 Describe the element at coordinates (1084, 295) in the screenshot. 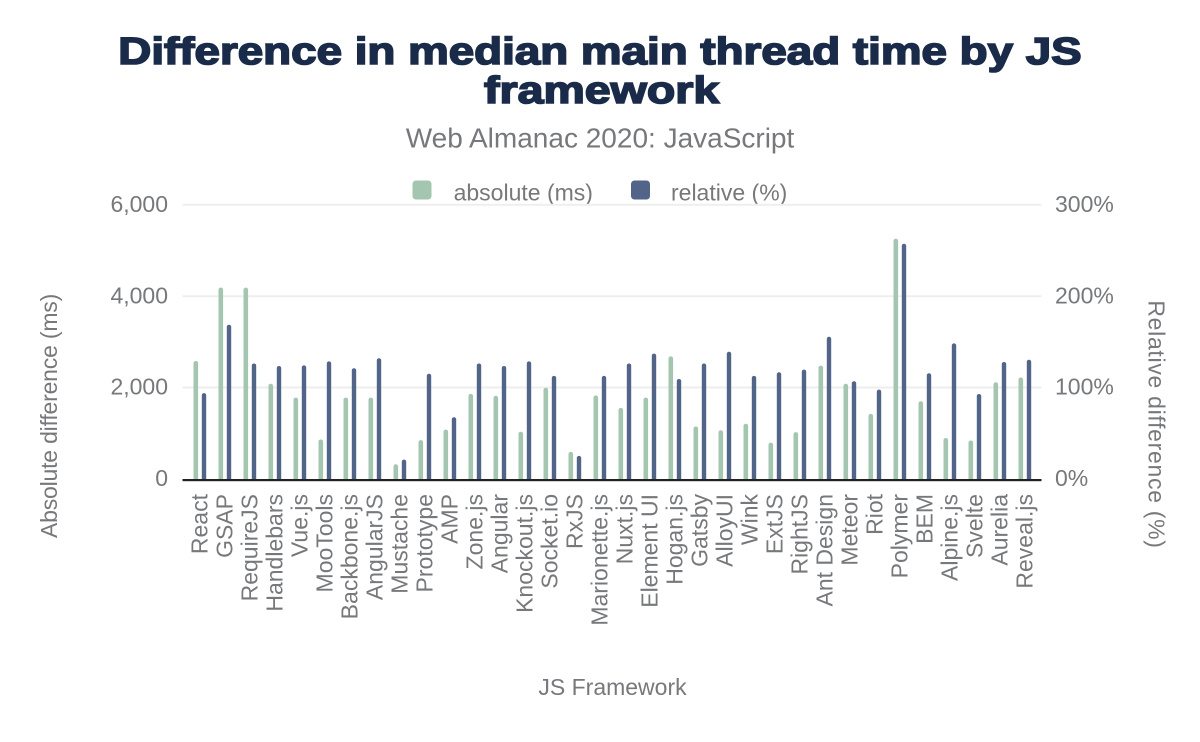

I see `svg-text: 200%` at that location.